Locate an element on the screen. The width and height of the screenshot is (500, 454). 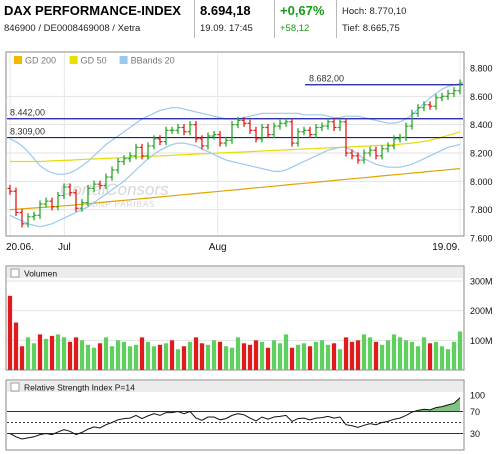
rsi-toggle-icon is located at coordinates (15, 387).